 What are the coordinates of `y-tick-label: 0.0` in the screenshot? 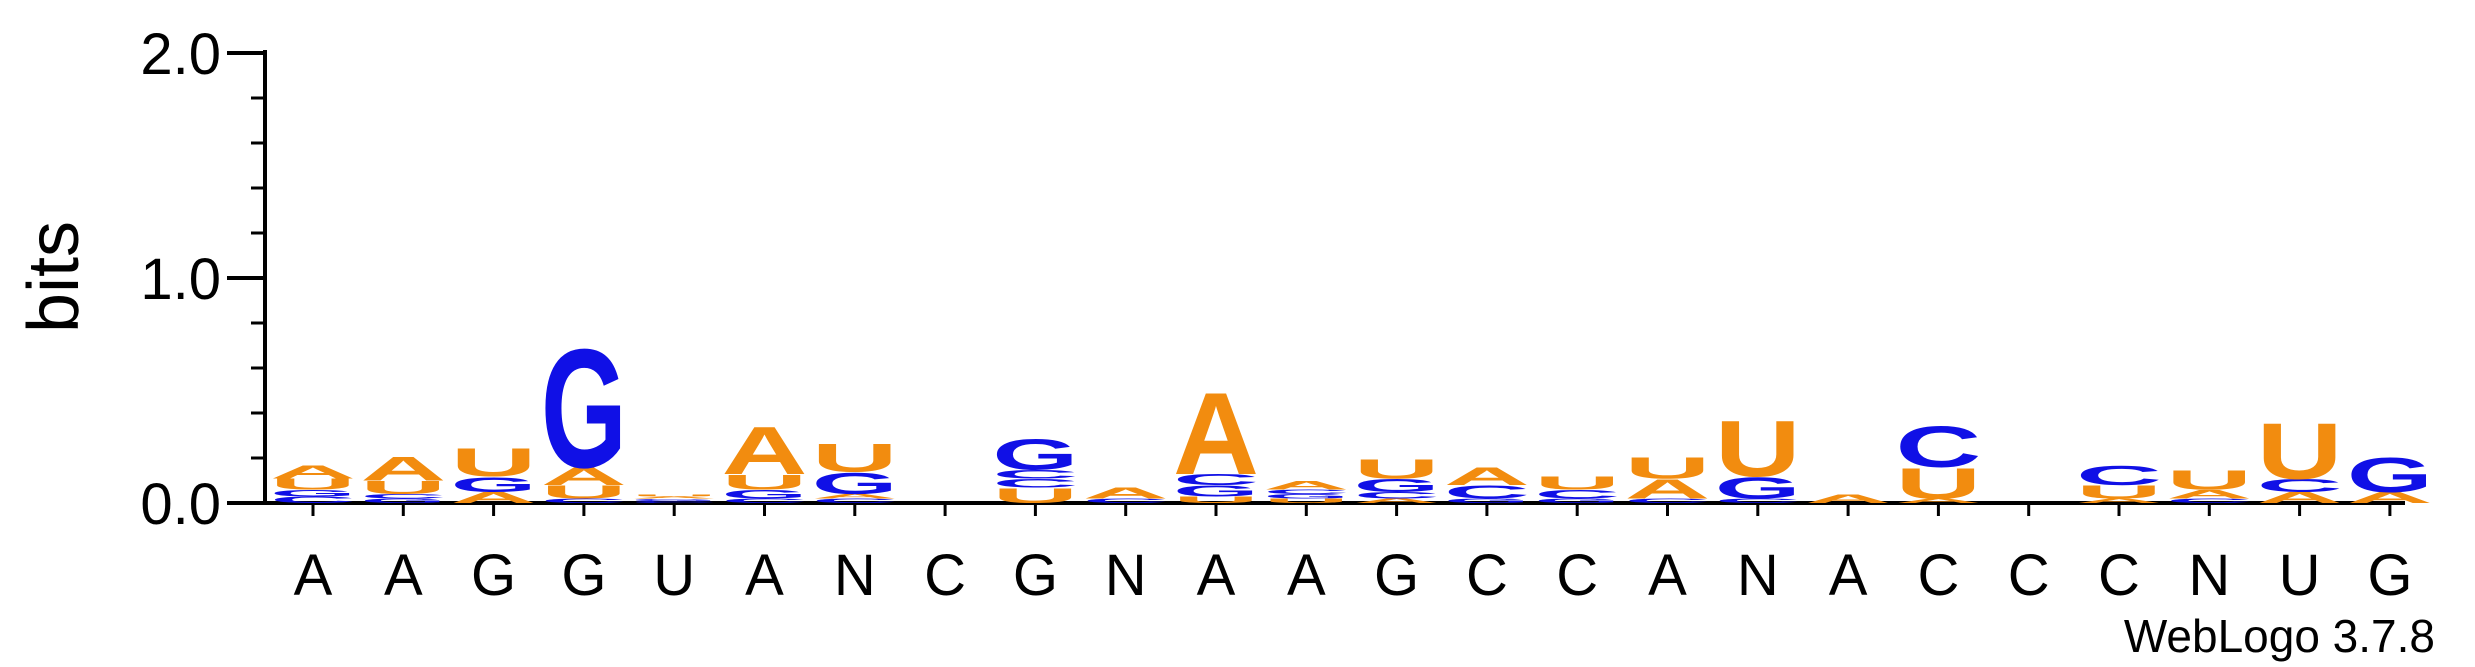 It's located at (180, 504).